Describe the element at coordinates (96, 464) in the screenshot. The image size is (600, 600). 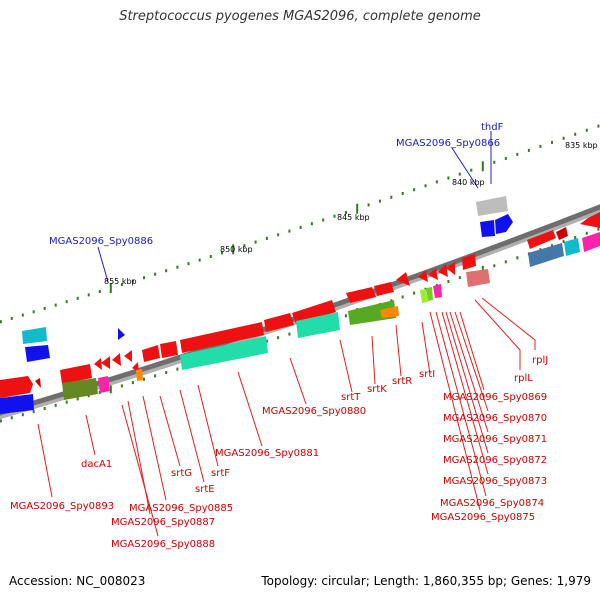
I see `gene-label: dacA1` at that location.